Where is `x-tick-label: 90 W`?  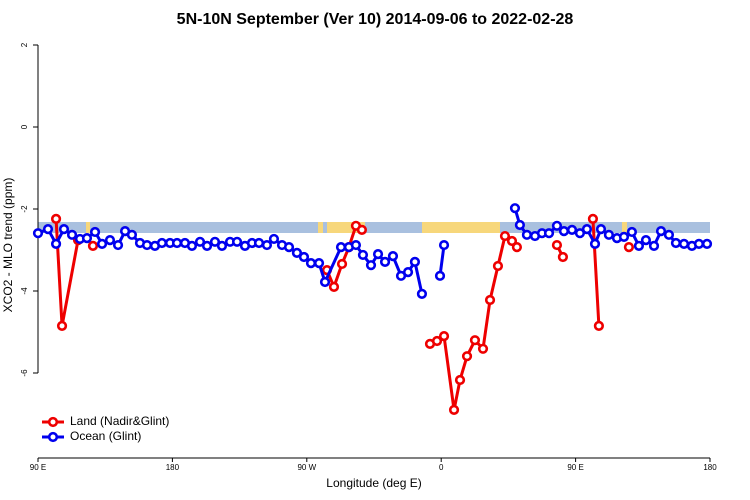
x-tick-label: 90 W is located at coordinates (306, 467).